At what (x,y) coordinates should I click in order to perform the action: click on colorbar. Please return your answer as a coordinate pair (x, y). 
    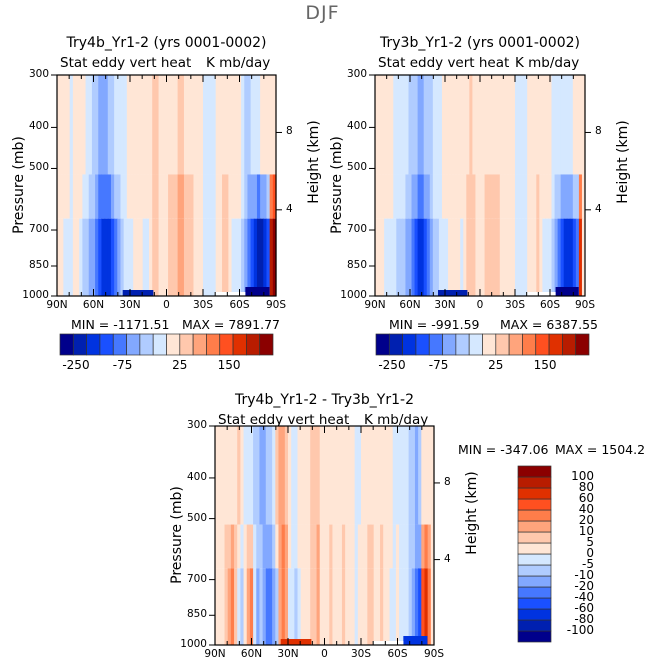
    Looking at the image, I should click on (482, 344).